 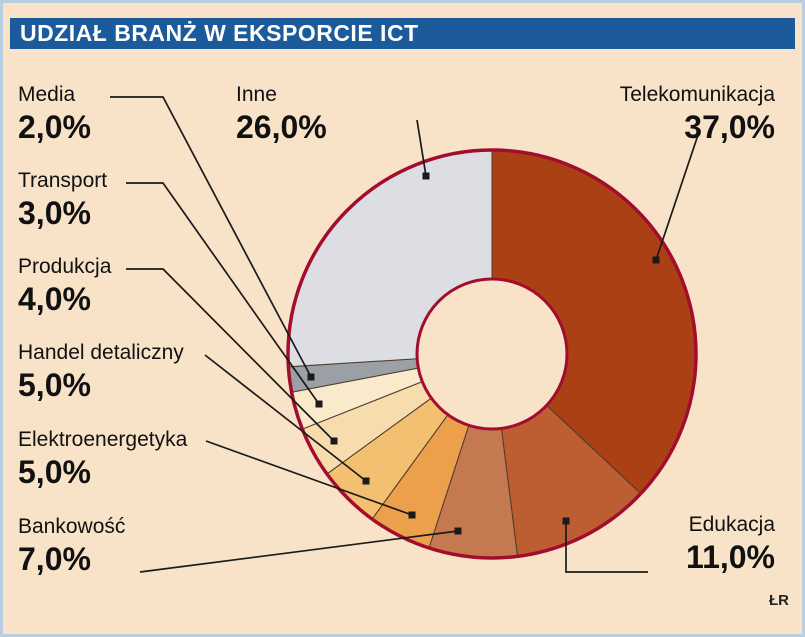 I want to click on leader-line-transport, so click(x=223, y=293).